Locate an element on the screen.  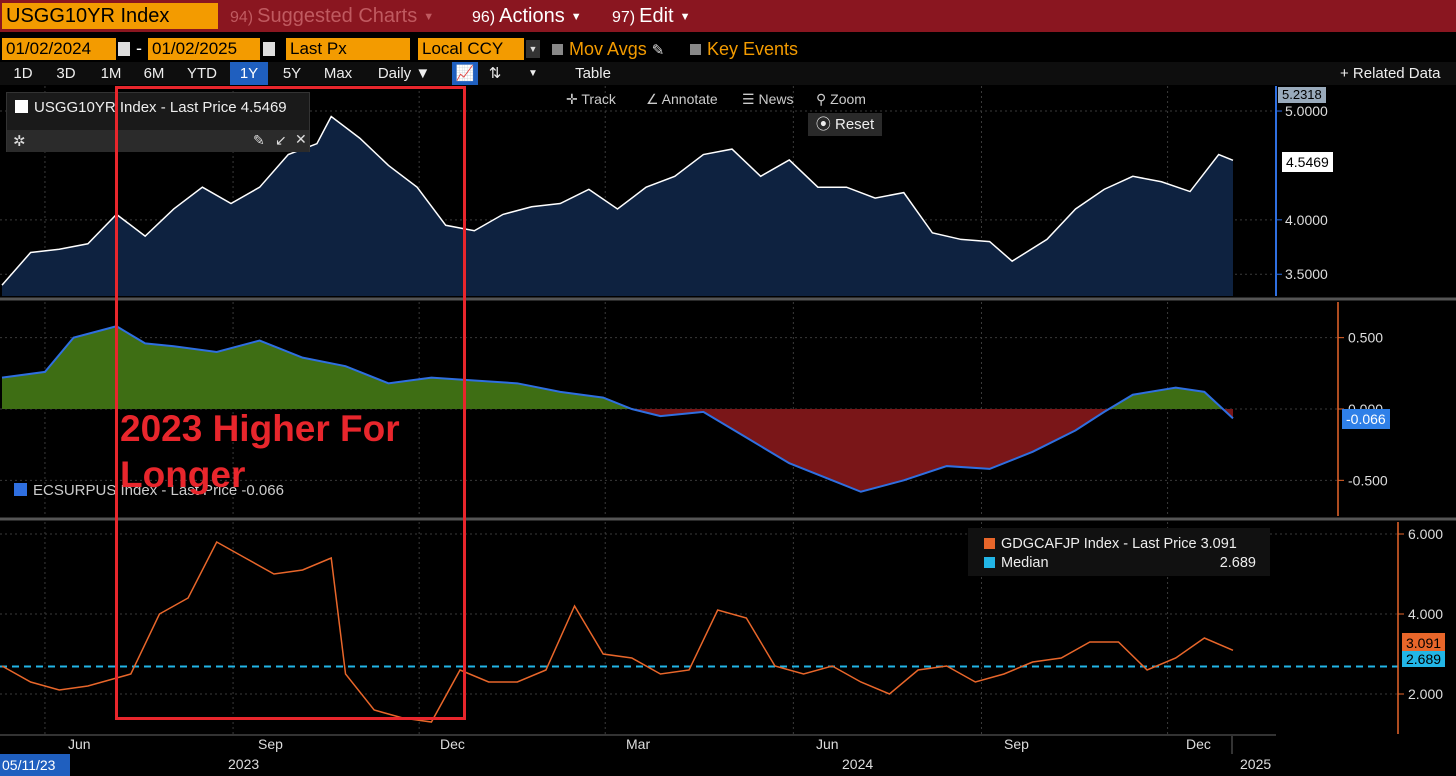
median-label: Median is located at coordinates (1025, 563).